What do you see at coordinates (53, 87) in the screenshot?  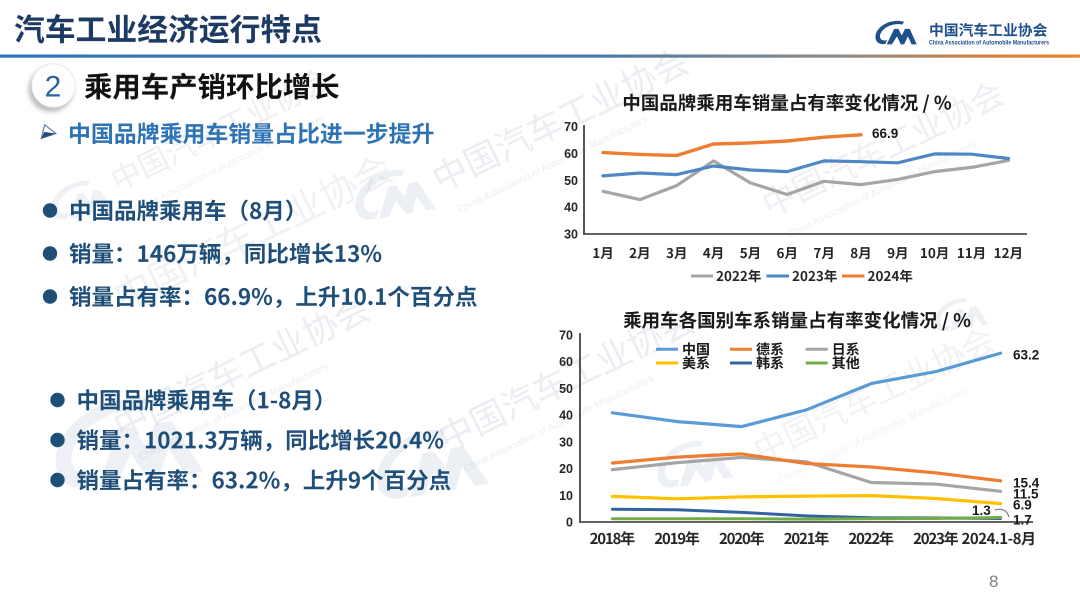 I see `svg-text: 2` at bounding box center [53, 87].